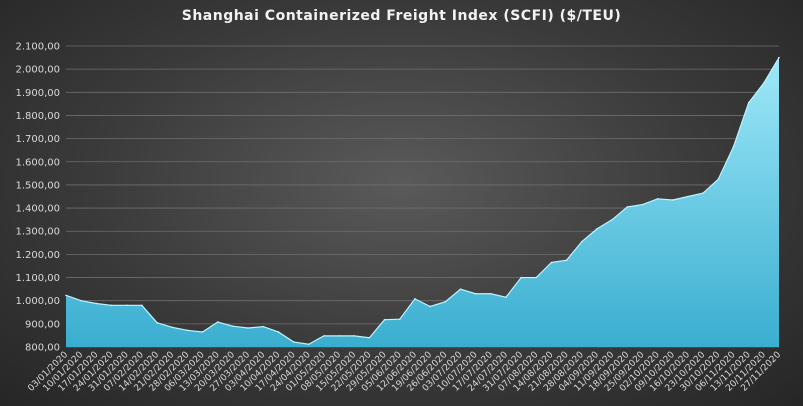 This screenshot has height=406, width=803. I want to click on y-tick-label: 1.100,00, so click(37, 278).